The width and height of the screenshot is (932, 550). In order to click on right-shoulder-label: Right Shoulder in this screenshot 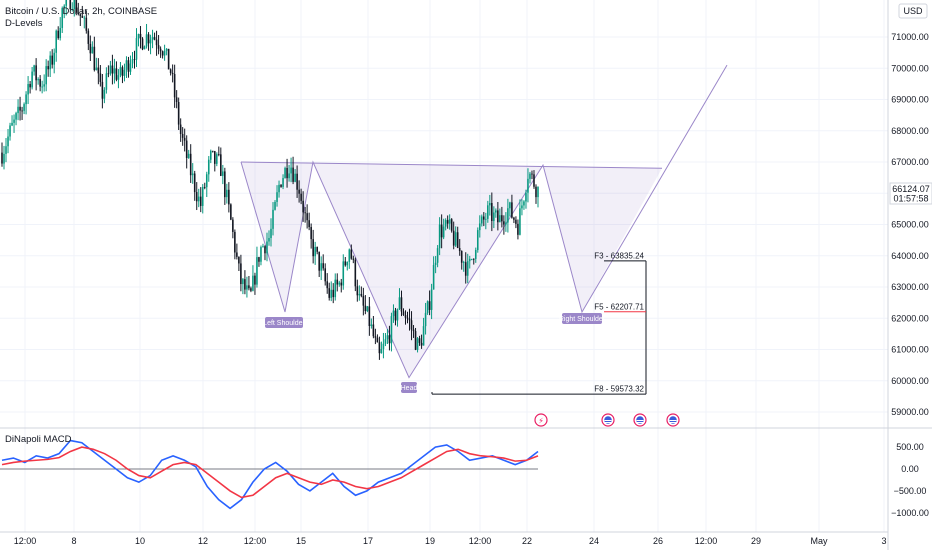, I will do `click(582, 318)`.